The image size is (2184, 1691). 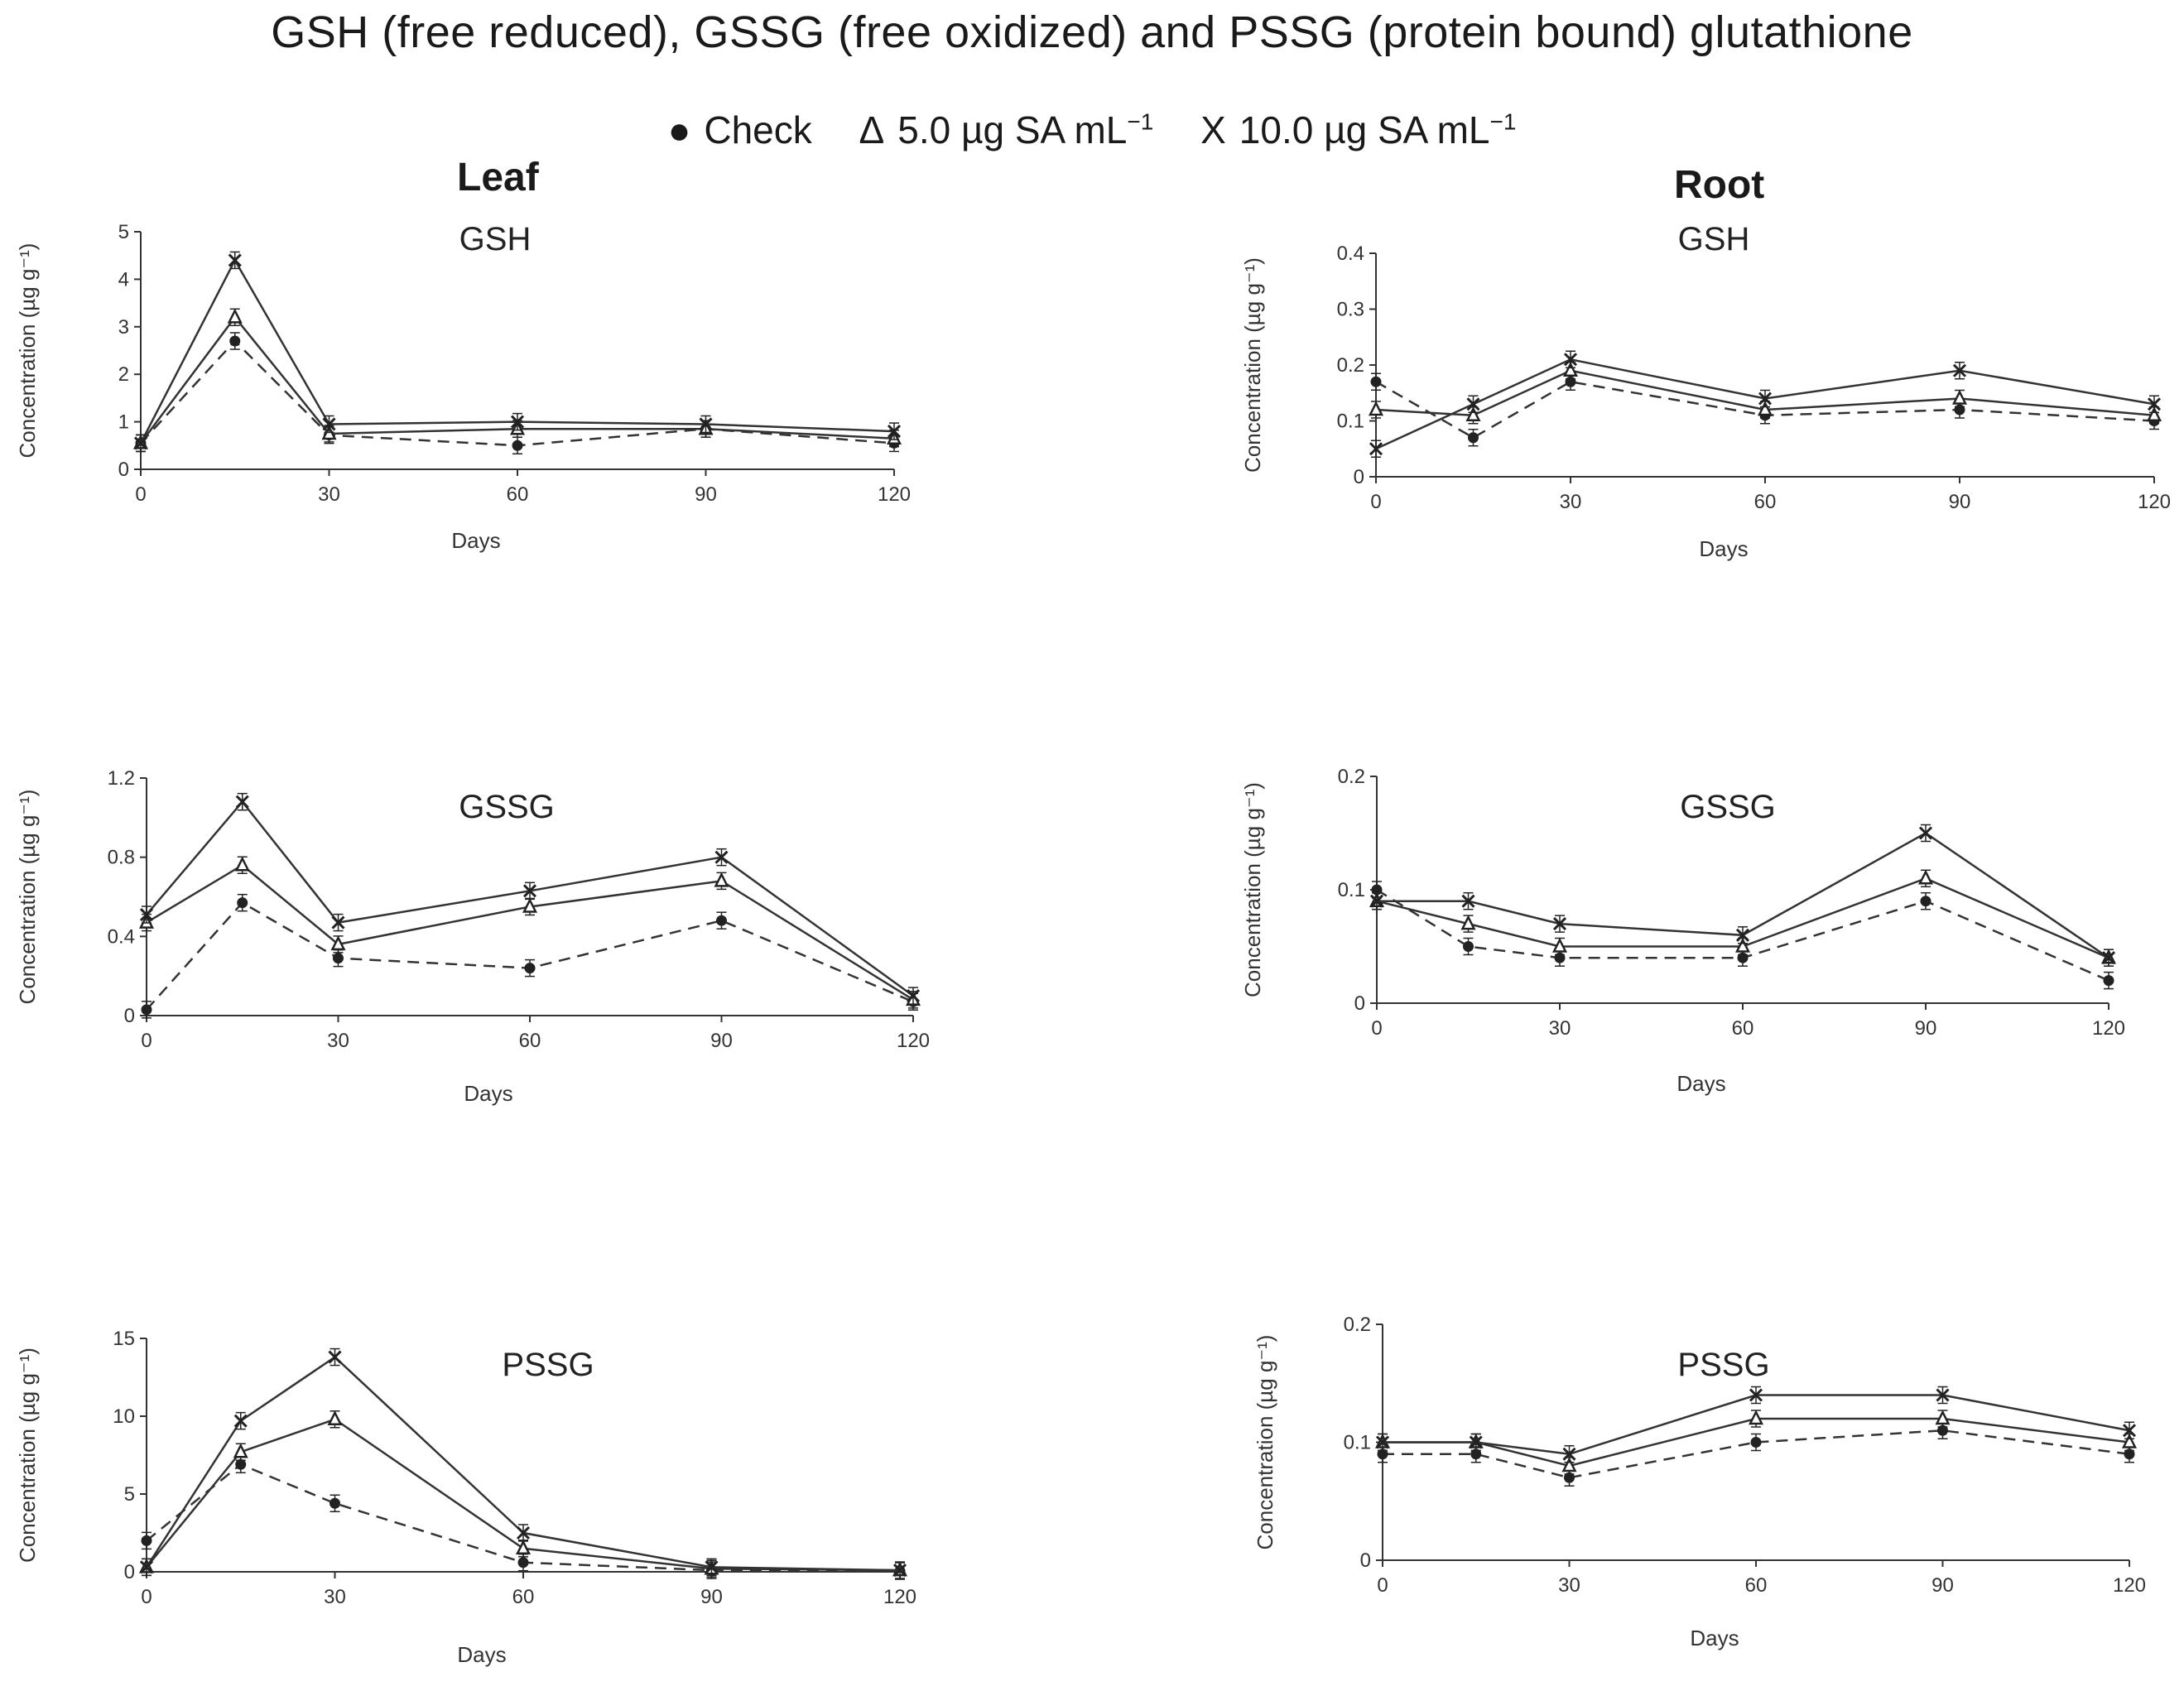 I want to click on legend-label-5sa: 5.0 µg SA mL, so click(x=1012, y=129).